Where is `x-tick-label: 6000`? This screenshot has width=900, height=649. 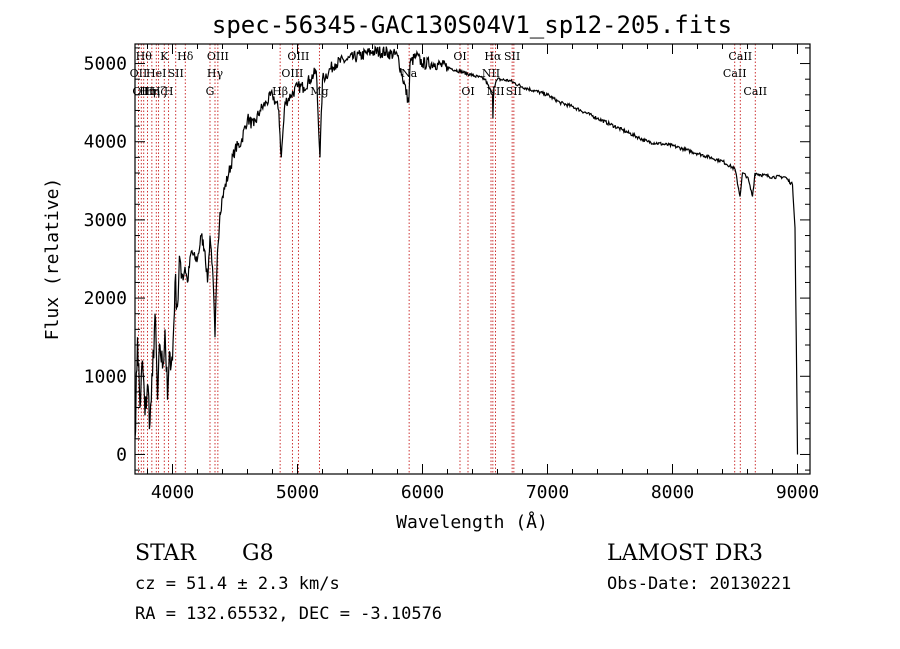
x-tick-label: 6000 is located at coordinates (422, 492).